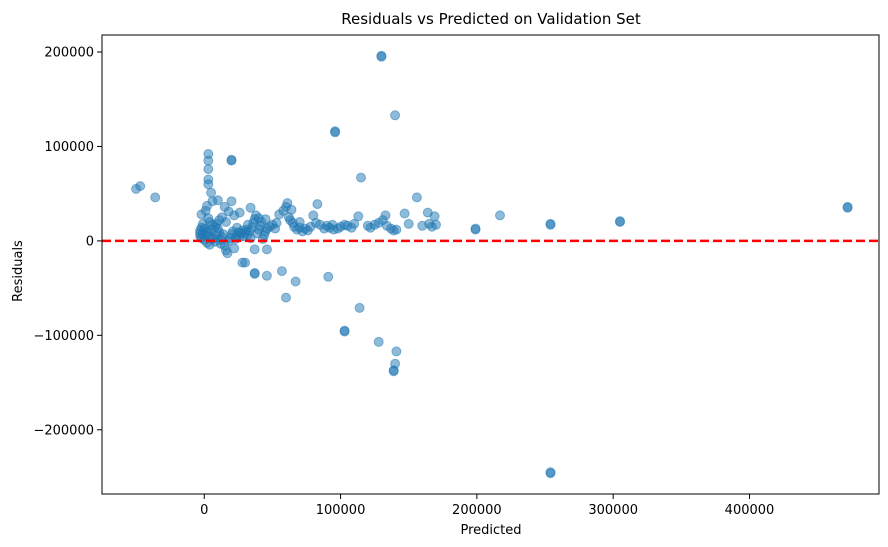  I want to click on y-tick-label: 100000, so click(69, 147).